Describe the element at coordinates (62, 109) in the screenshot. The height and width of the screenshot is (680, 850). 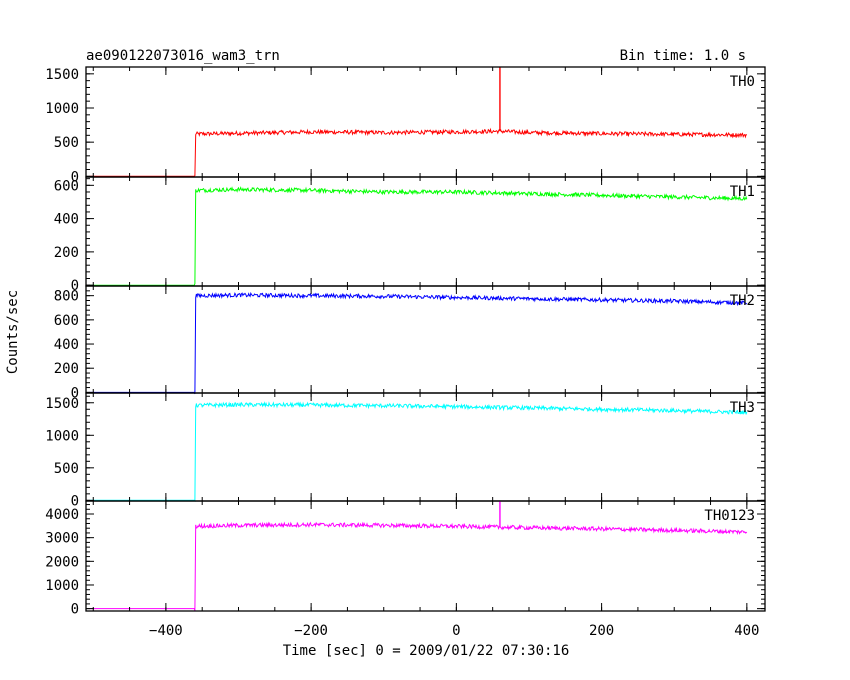
I see `y-tick-label-th0: 1000` at that location.